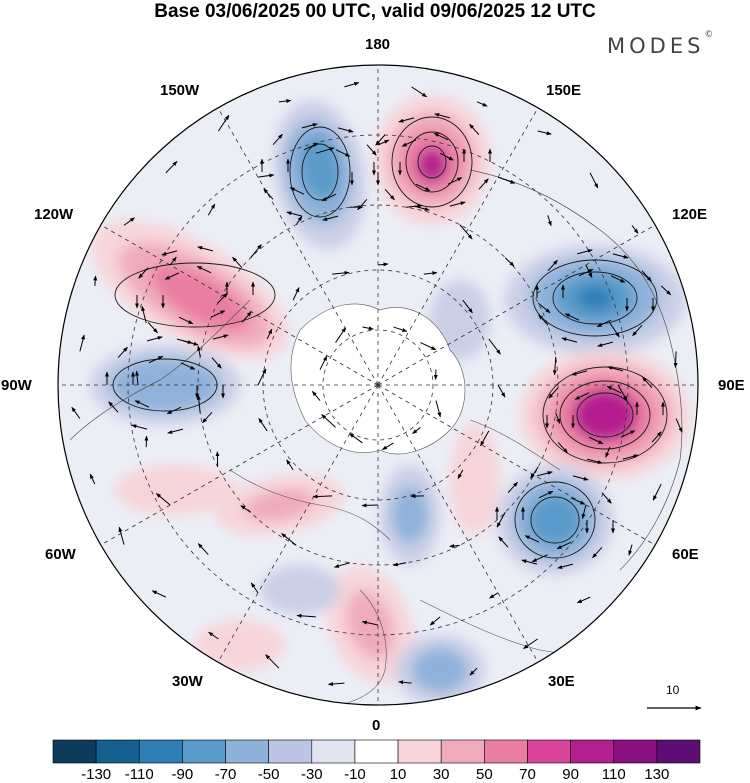 The width and height of the screenshot is (750, 783). Describe the element at coordinates (60, 554) in the screenshot. I see `lon-label-60w: 60W` at that location.